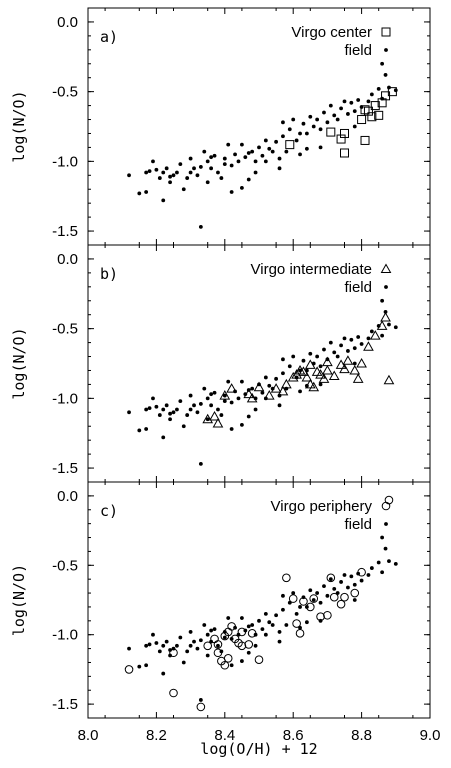 This screenshot has width=451, height=768. I want to click on series-field, so click(262, 145).